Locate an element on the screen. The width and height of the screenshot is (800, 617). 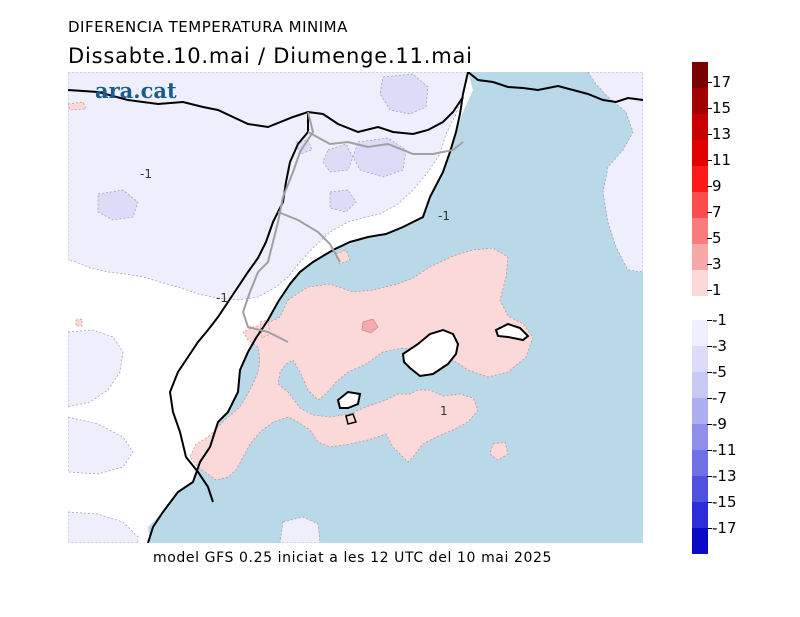
colorbar-tick-label: -13 is located at coordinates (722, 476).